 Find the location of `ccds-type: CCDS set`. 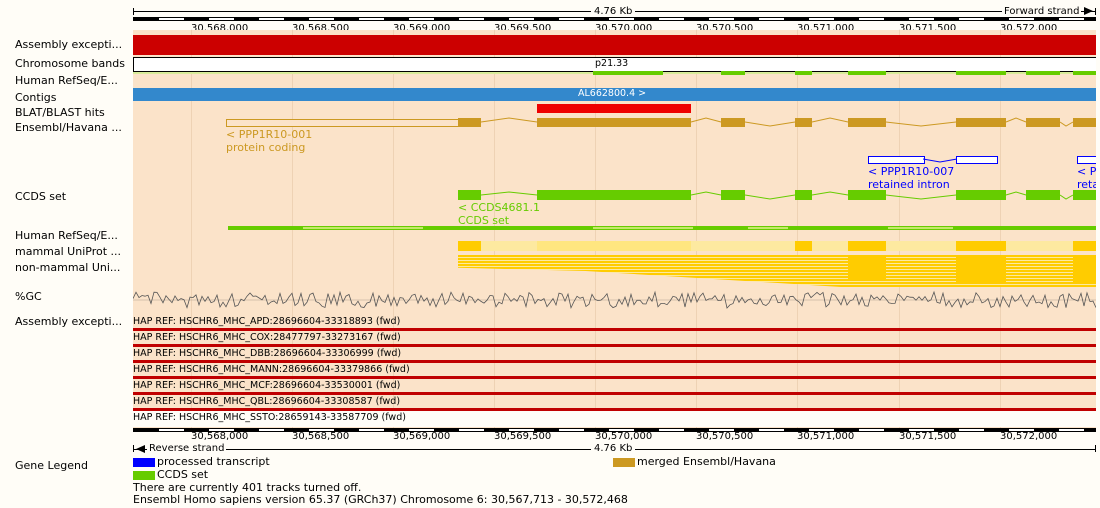

ccds-type: CCDS set is located at coordinates (484, 220).